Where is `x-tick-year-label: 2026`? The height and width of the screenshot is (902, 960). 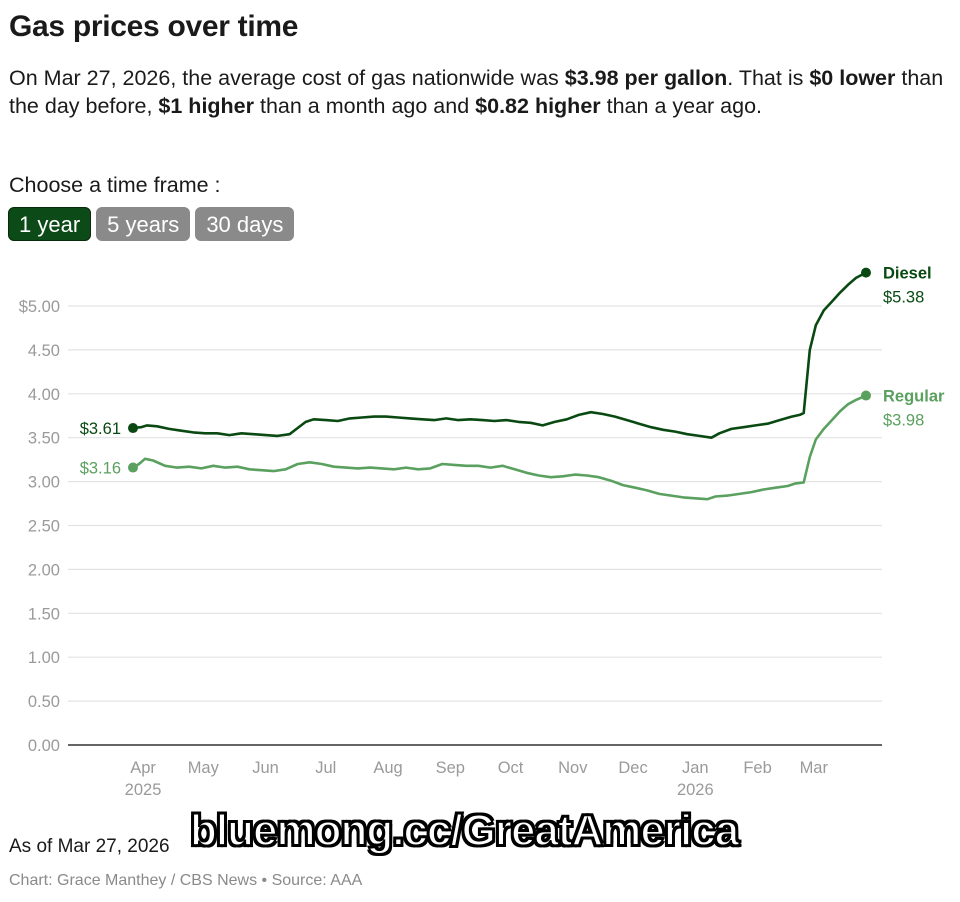
x-tick-year-label: 2026 is located at coordinates (695, 790).